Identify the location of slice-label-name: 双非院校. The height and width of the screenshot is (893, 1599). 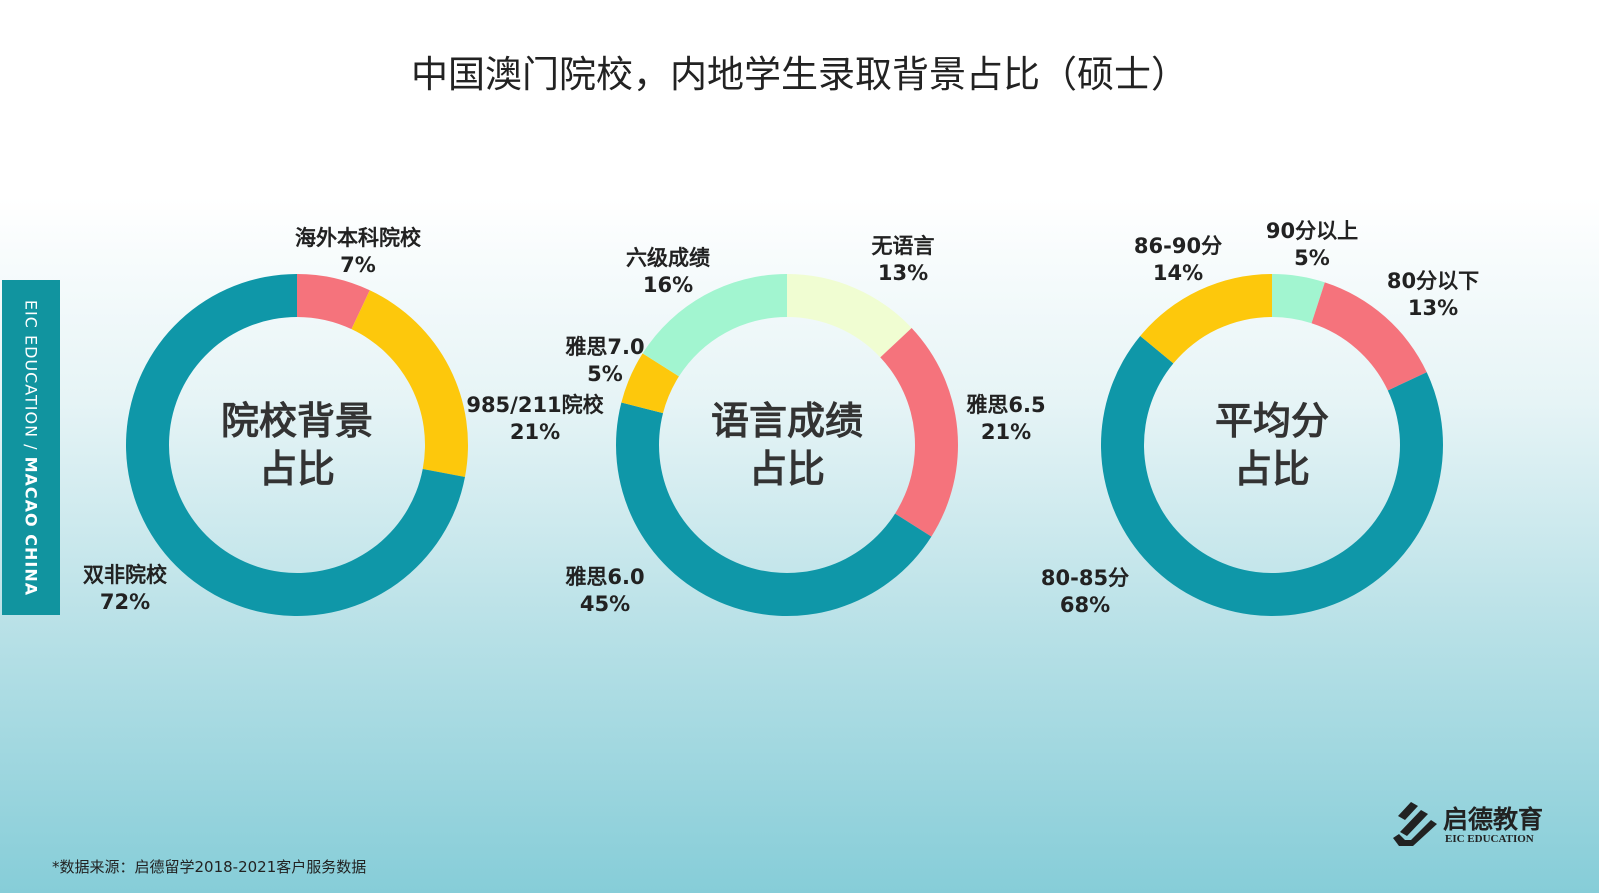
(125, 575).